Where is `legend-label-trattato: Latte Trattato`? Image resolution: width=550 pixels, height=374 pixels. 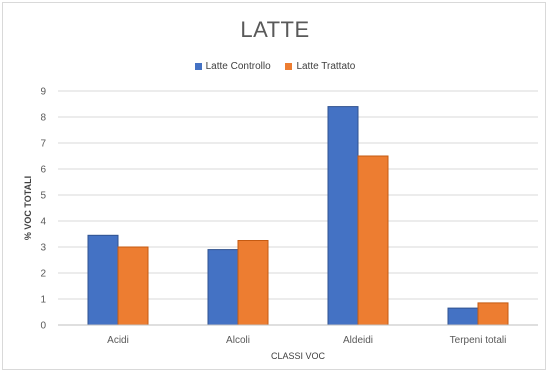 legend-label-trattato: Latte Trattato is located at coordinates (326, 66).